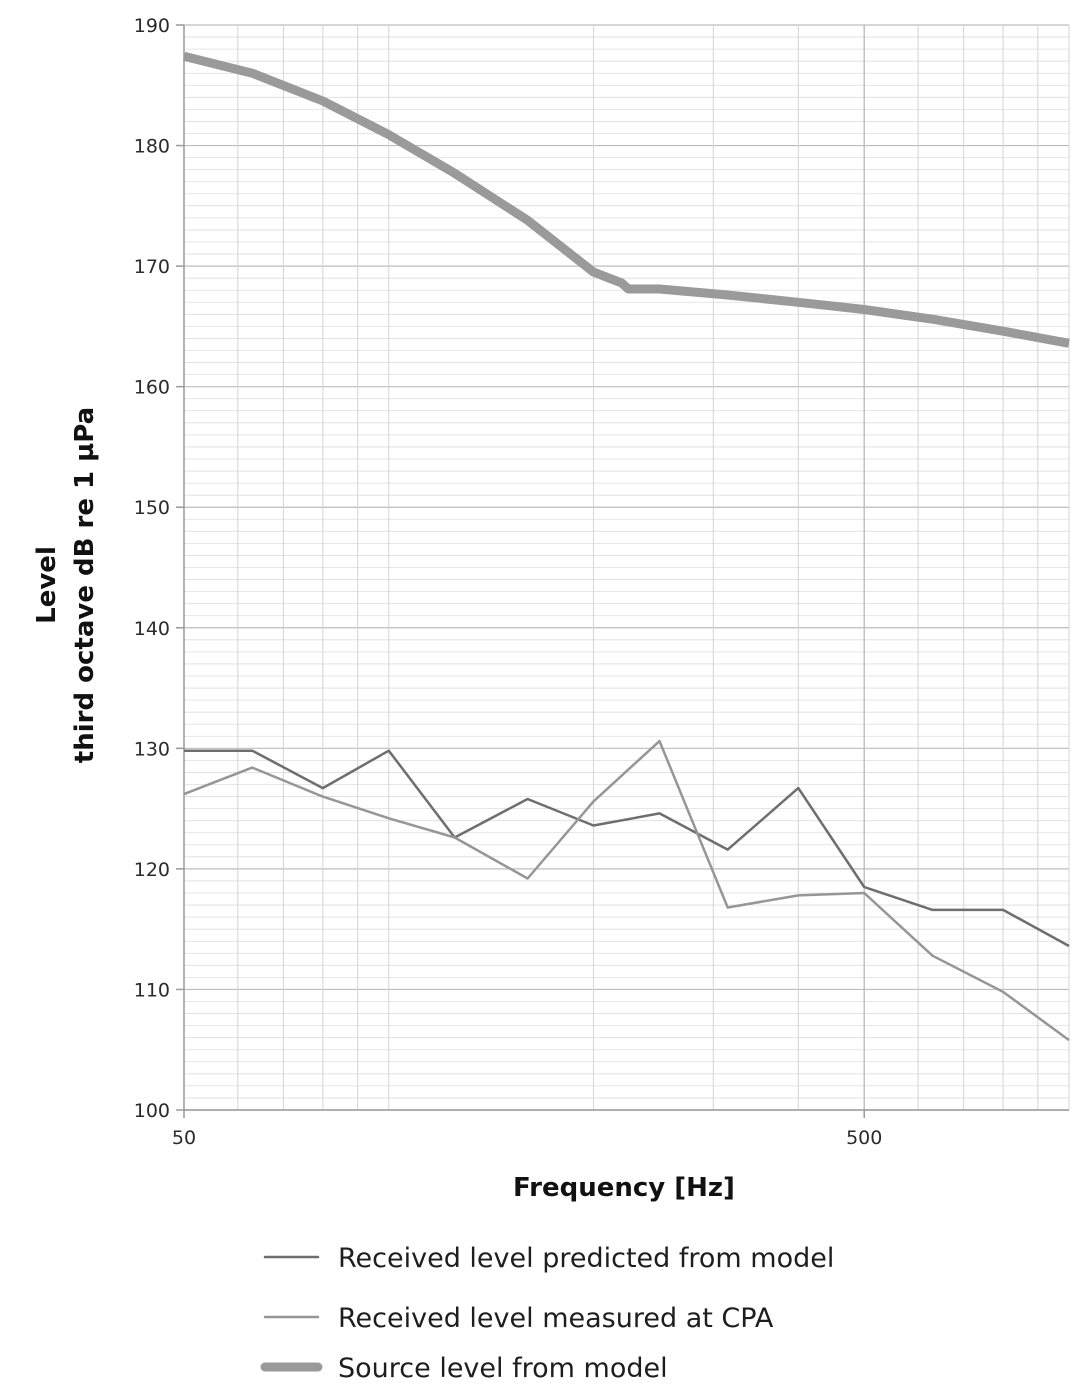 The image size is (1075, 1384). Describe the element at coordinates (85, 585) in the screenshot. I see `y-axis-title-line-2: third octave dB re 1 µPa` at that location.